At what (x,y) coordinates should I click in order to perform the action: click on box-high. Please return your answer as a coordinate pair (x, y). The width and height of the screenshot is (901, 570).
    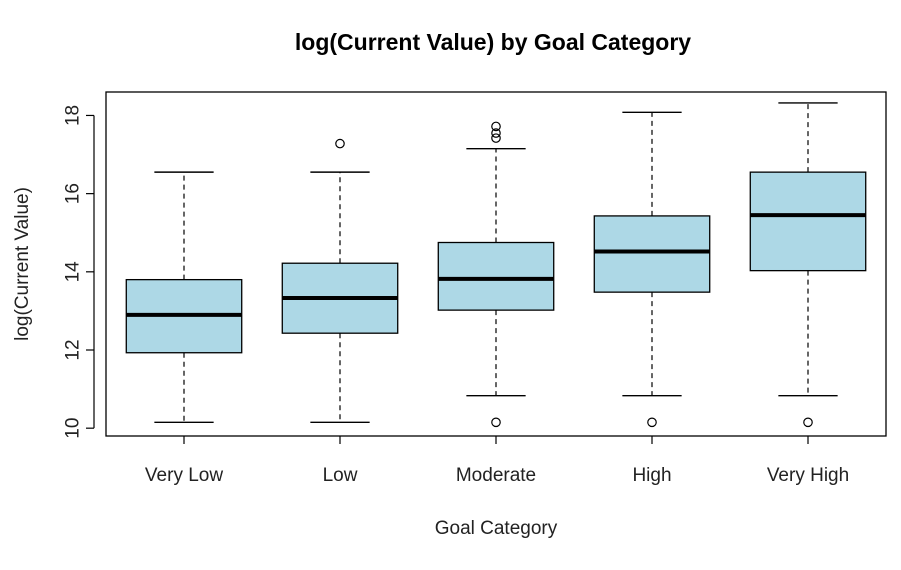
    Looking at the image, I should click on (652, 269).